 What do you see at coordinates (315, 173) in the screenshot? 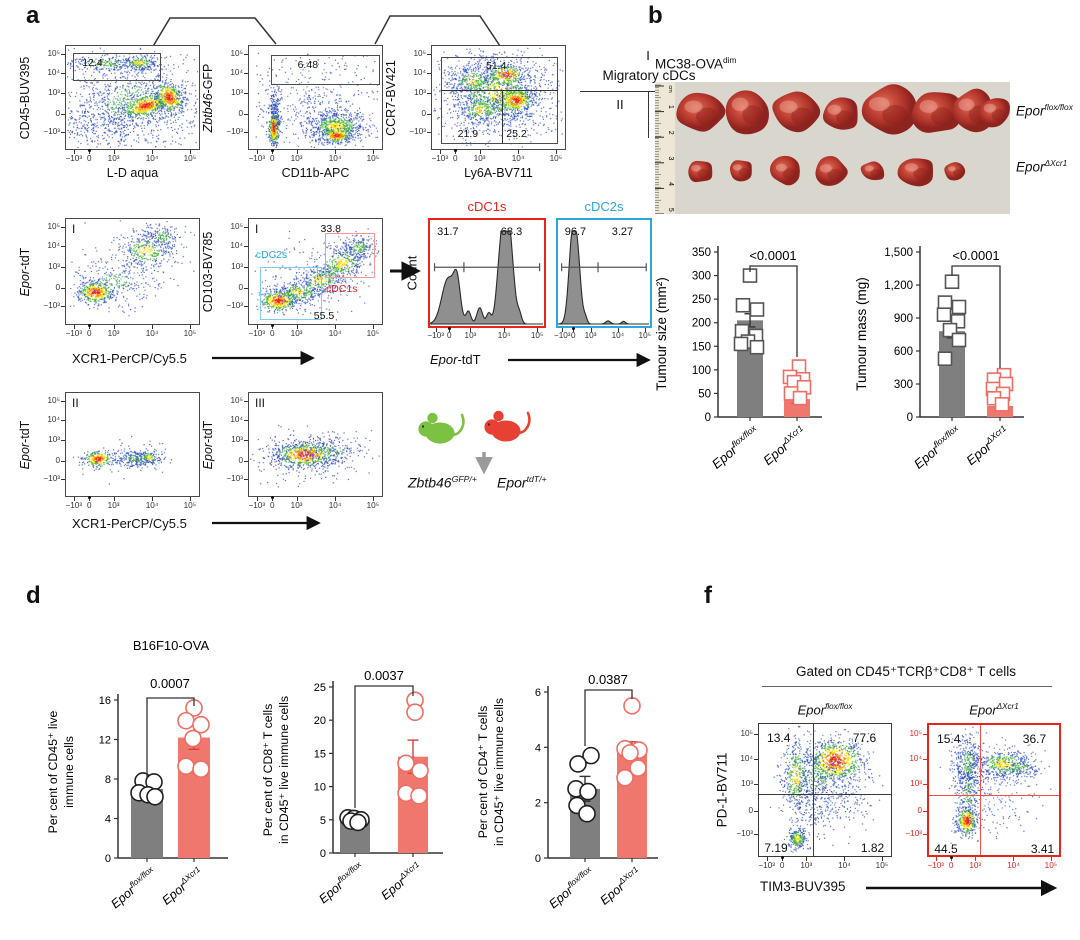
I see `xlabel-p2: CD11b-APC` at bounding box center [315, 173].